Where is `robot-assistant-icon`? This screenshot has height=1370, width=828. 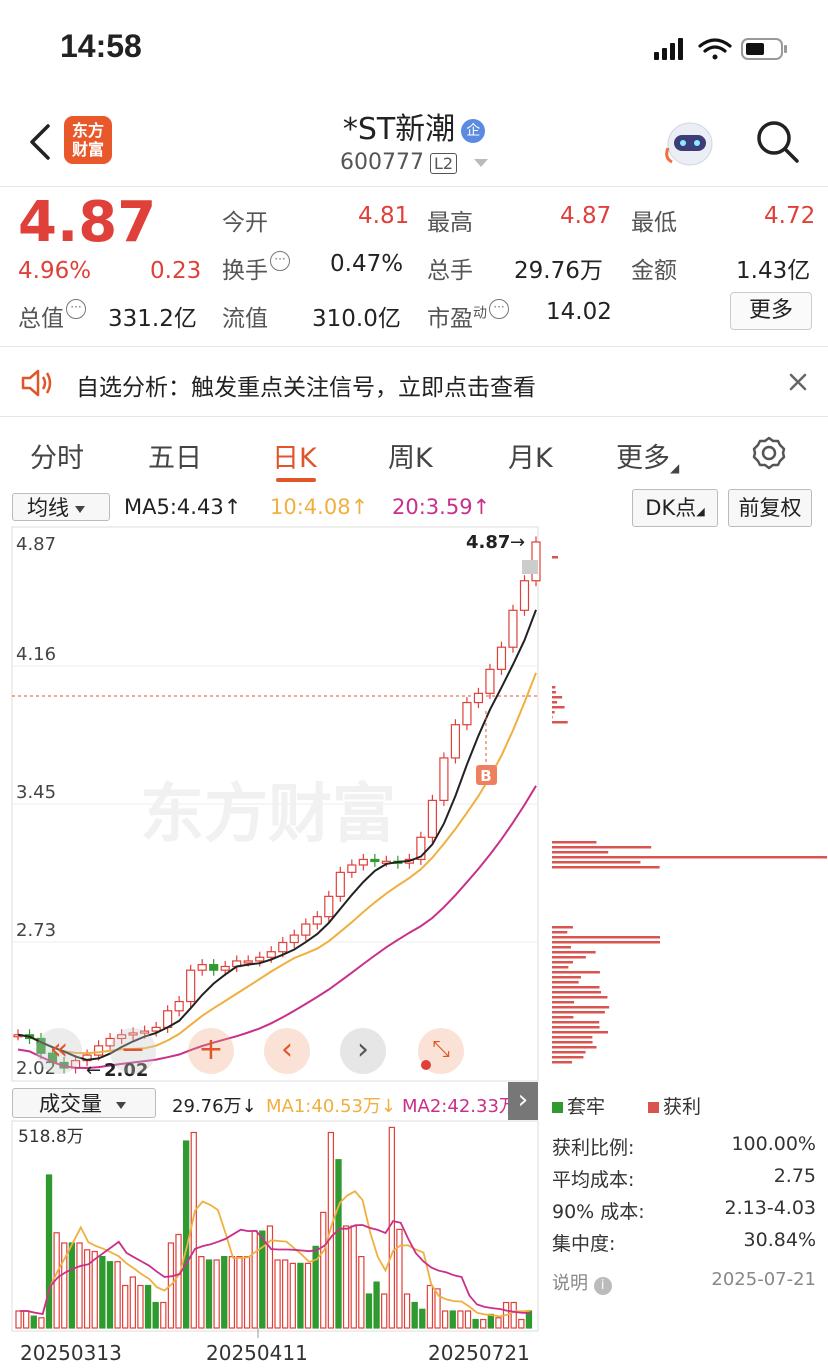 robot-assistant-icon is located at coordinates (690, 143).